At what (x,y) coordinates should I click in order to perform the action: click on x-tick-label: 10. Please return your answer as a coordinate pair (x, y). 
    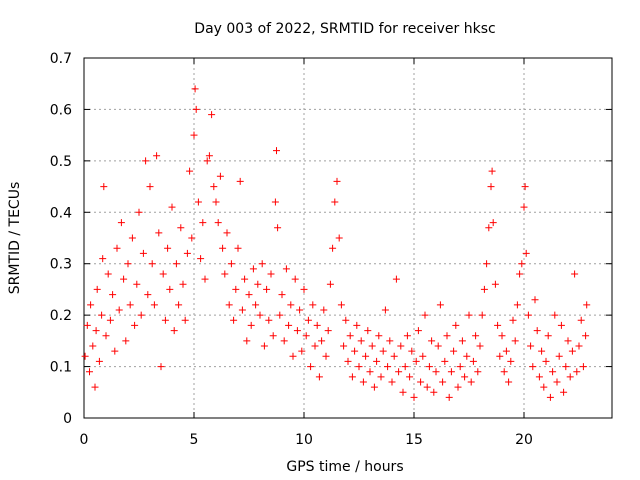
    Looking at the image, I should click on (304, 440).